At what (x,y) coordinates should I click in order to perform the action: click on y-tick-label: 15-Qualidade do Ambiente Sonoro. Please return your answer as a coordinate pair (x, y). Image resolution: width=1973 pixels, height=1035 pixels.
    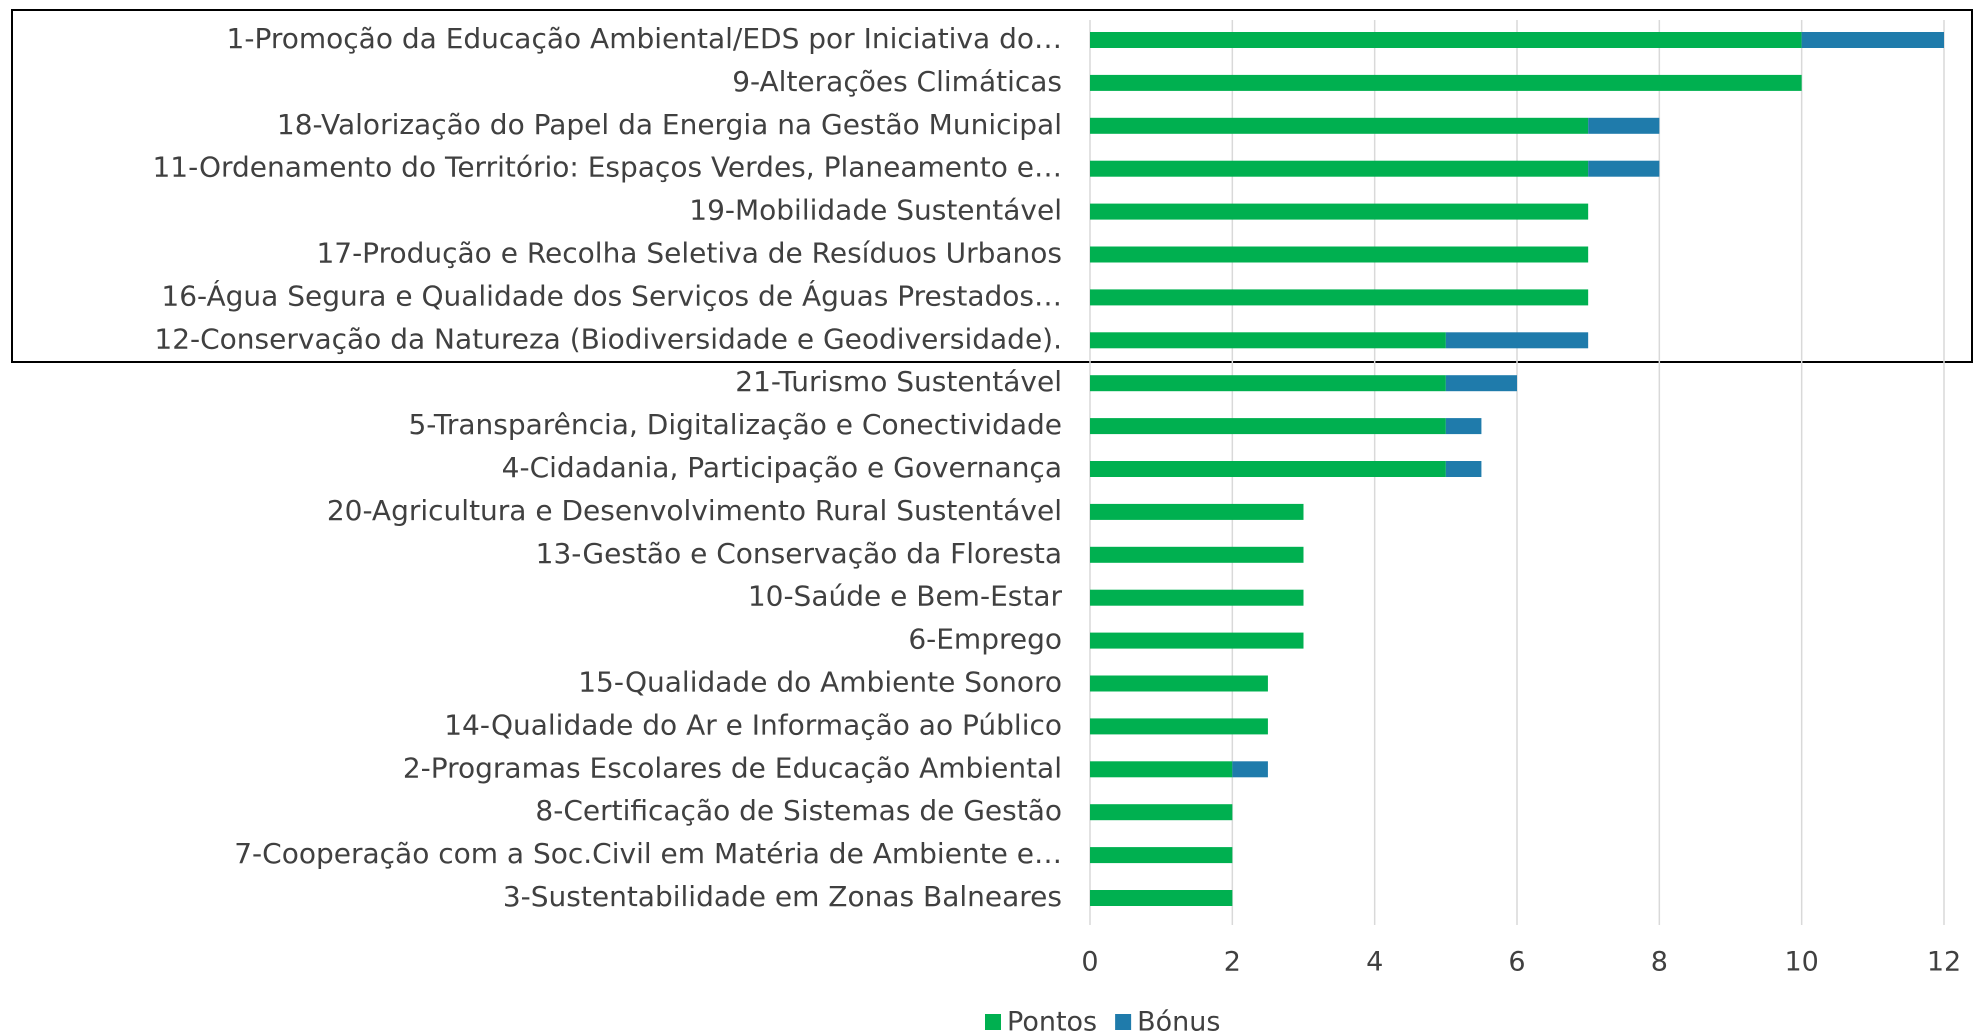
    Looking at the image, I should click on (820, 682).